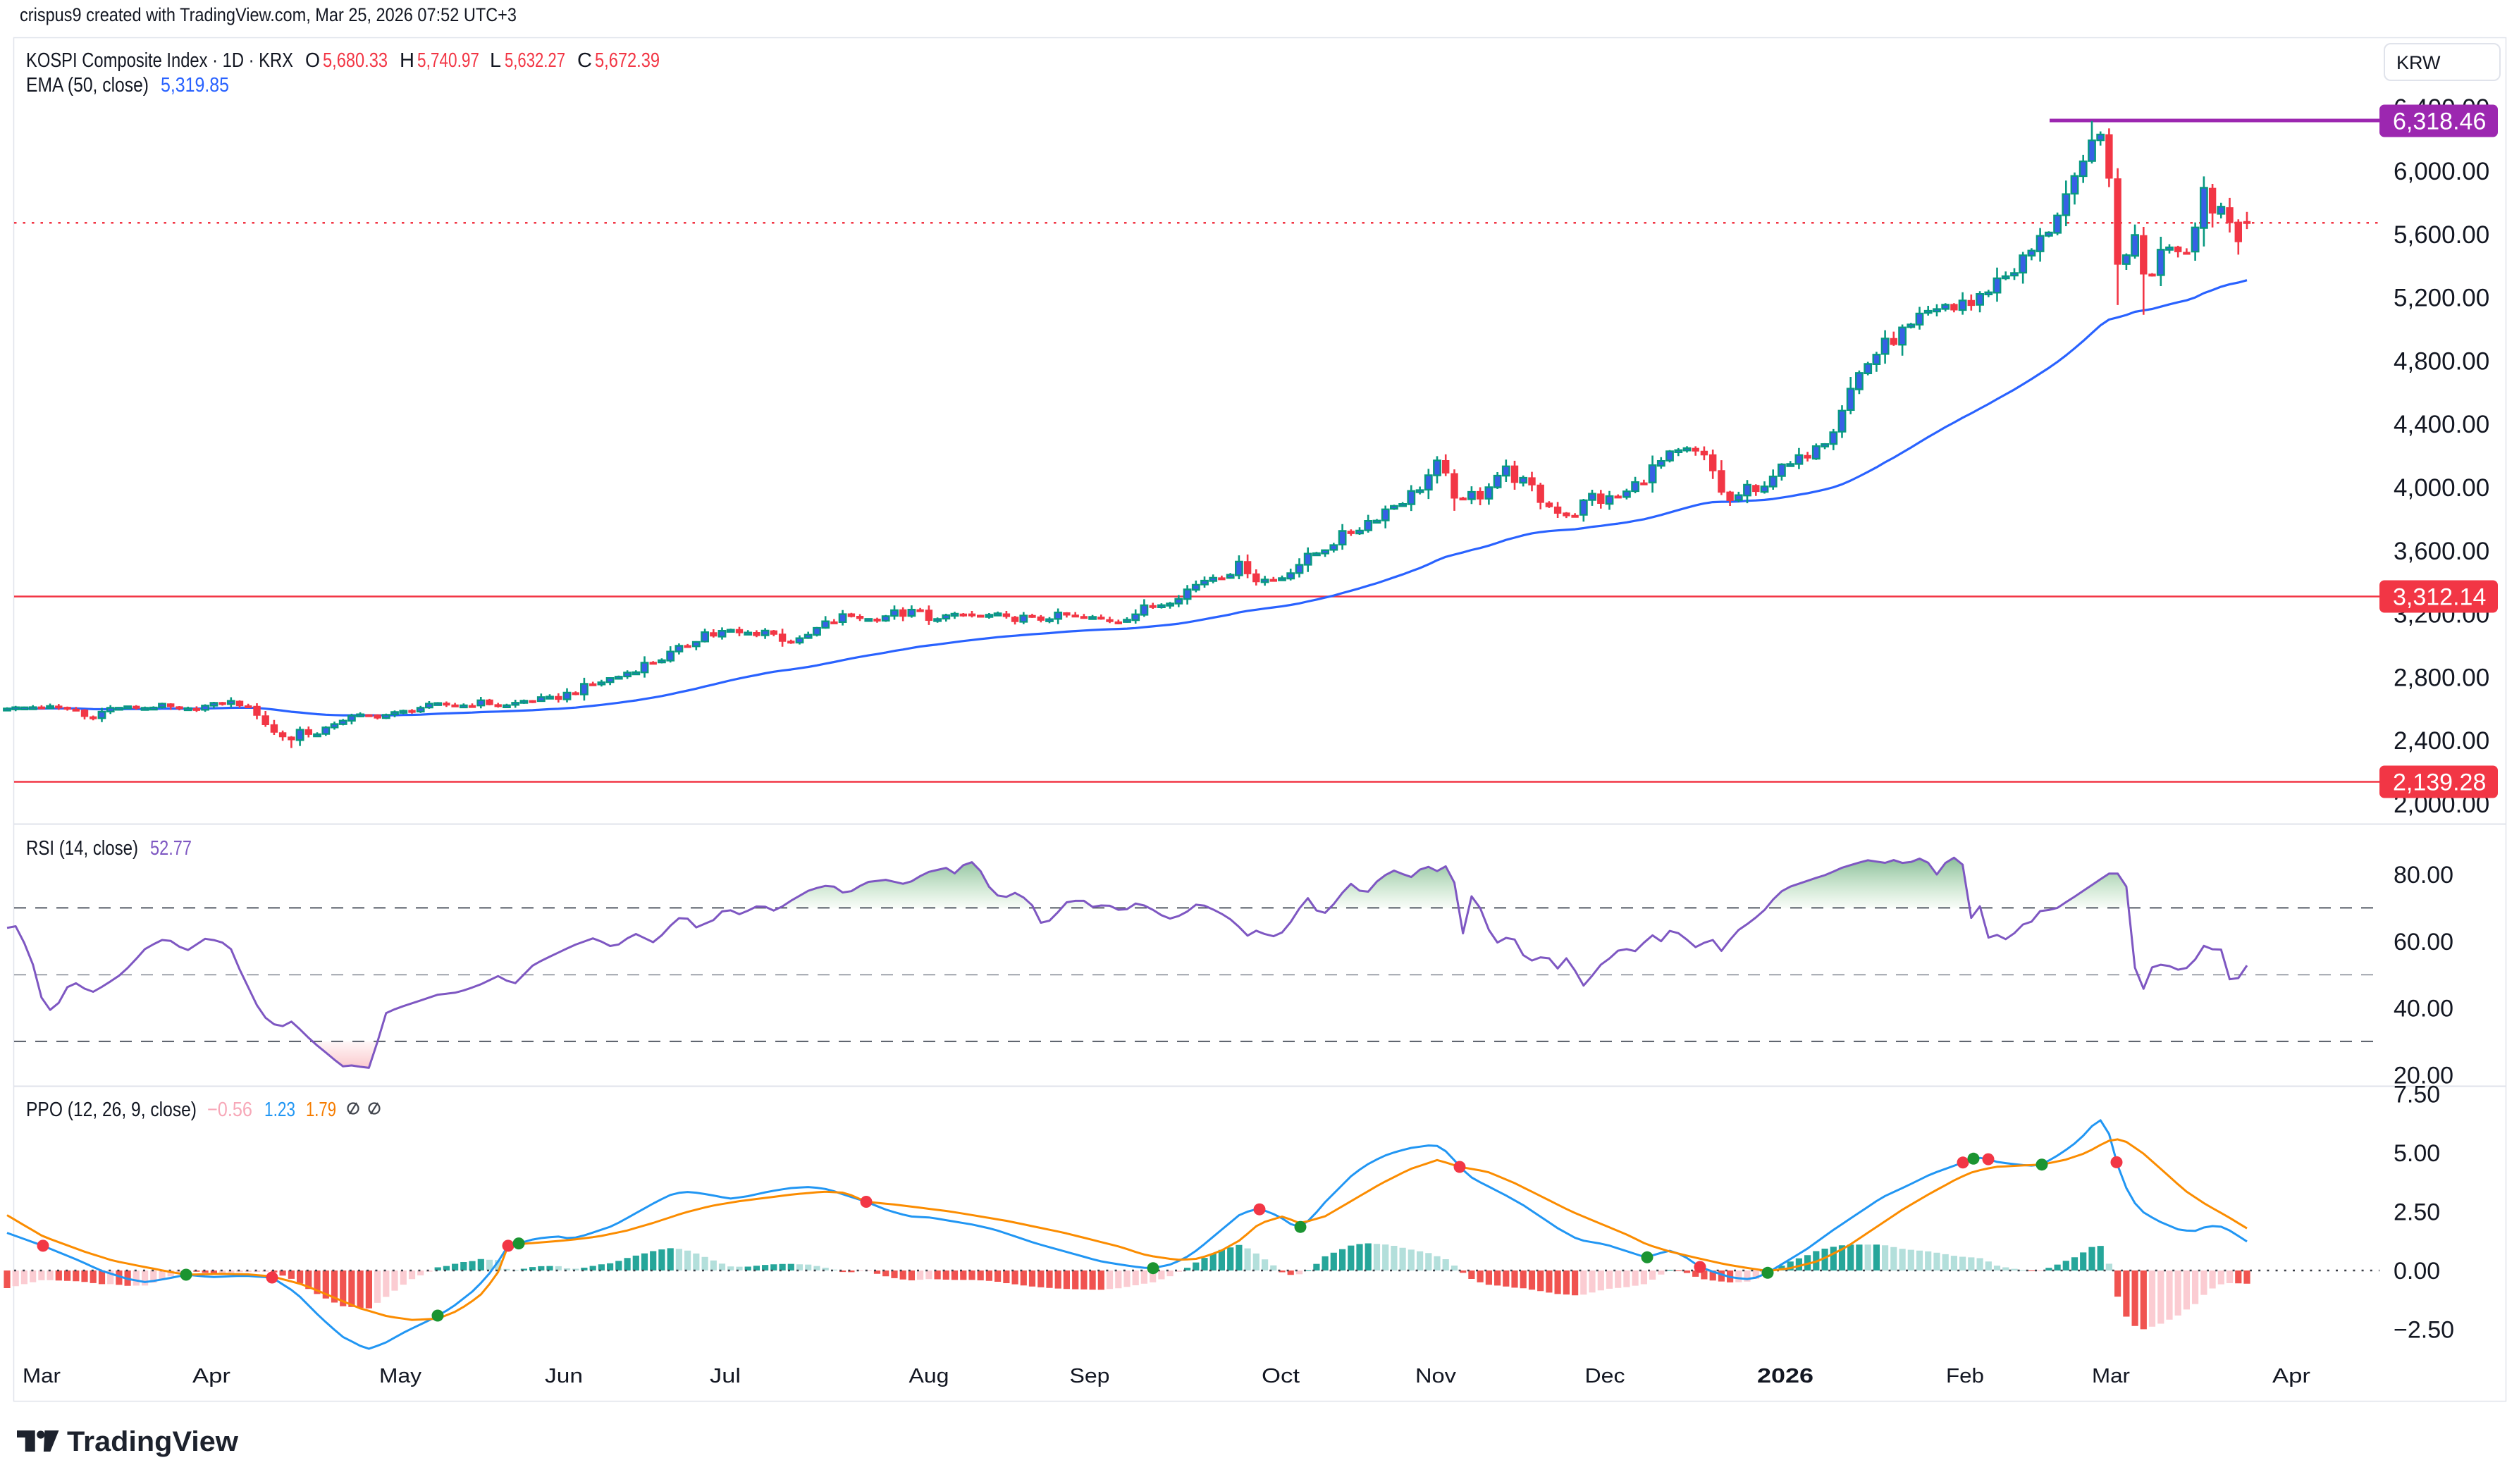 The image size is (2519, 1484). What do you see at coordinates (195, 85) in the screenshot?
I see `svg-text: 5,319.85` at bounding box center [195, 85].